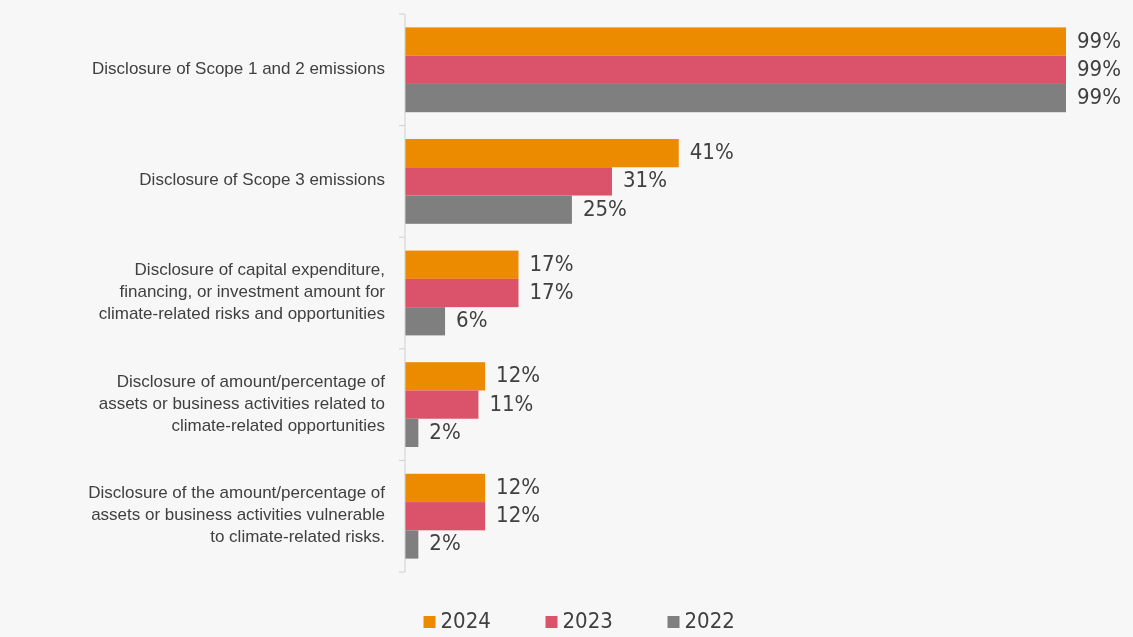 This screenshot has width=1133, height=637. Describe the element at coordinates (709, 620) in the screenshot. I see `legend-label: 2022` at that location.